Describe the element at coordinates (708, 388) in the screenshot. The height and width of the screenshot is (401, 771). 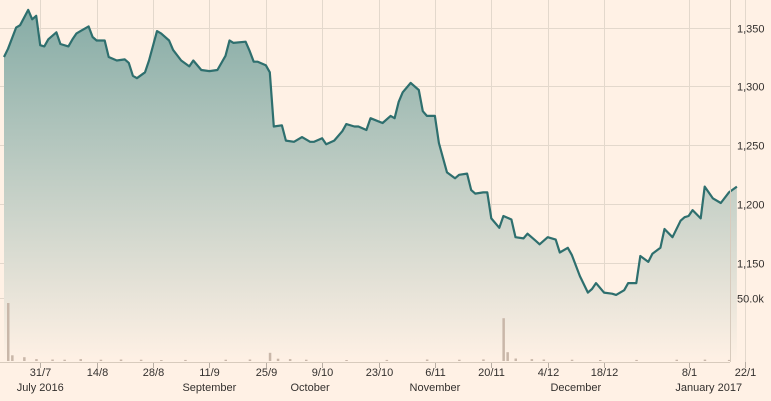
I see `month-label: January 2017` at that location.